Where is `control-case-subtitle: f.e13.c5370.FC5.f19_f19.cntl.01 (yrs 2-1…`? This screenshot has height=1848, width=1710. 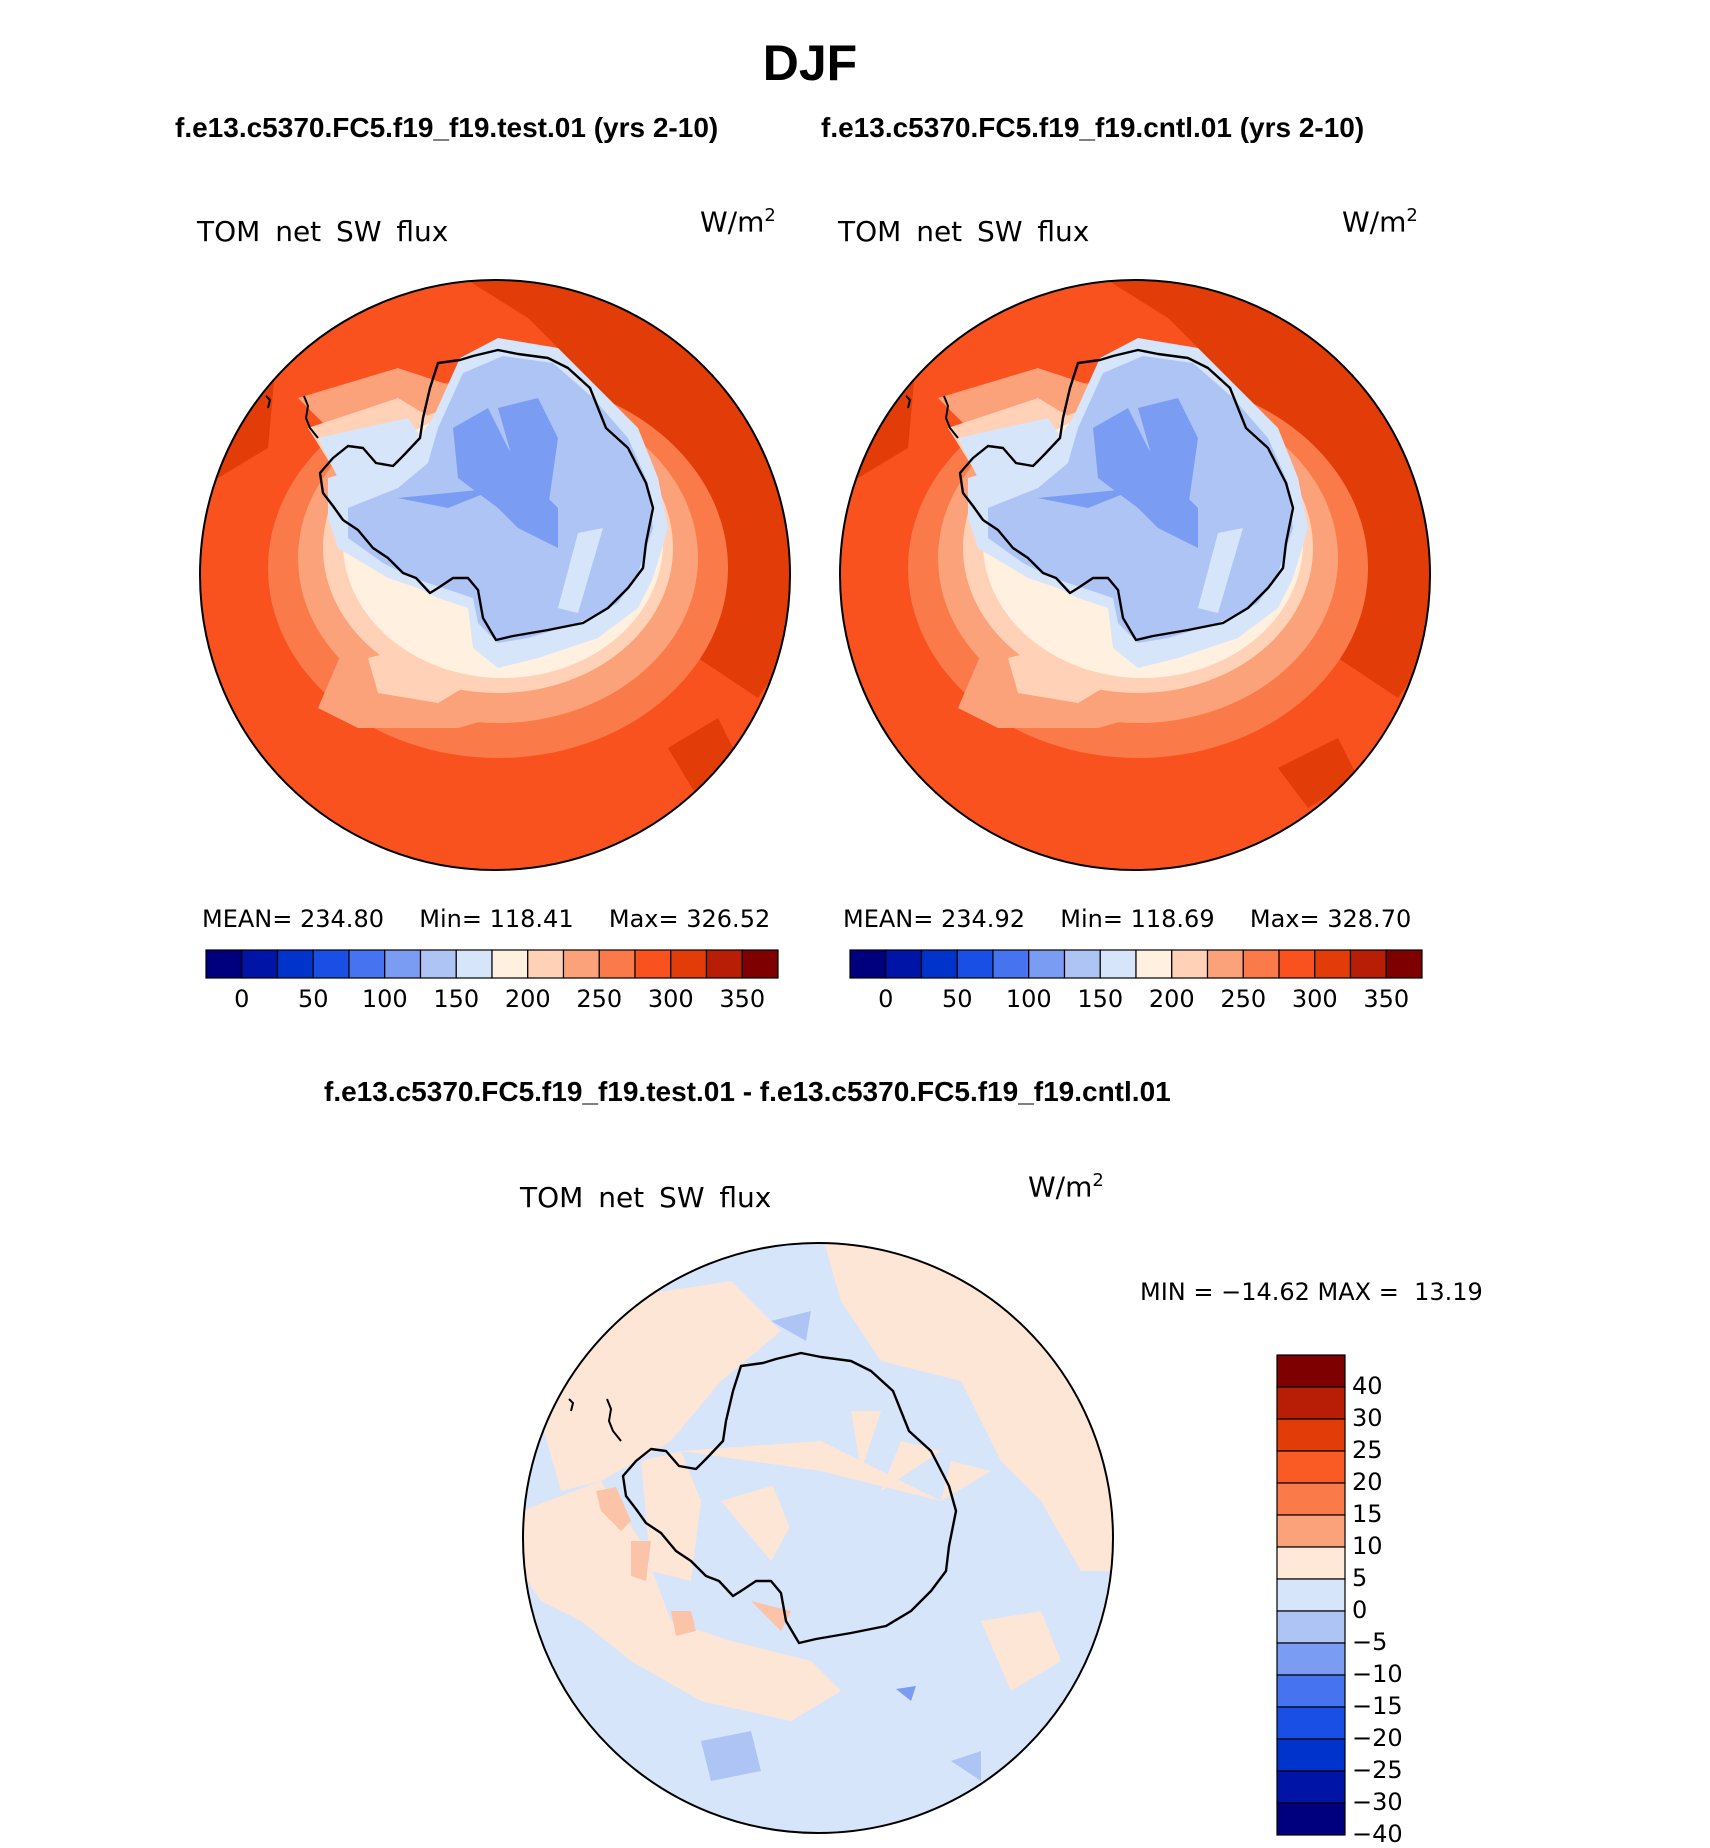 control-case-subtitle: f.e13.c5370.FC5.f19_f19.cntl.01 (yrs 2-1… is located at coordinates (1093, 127).